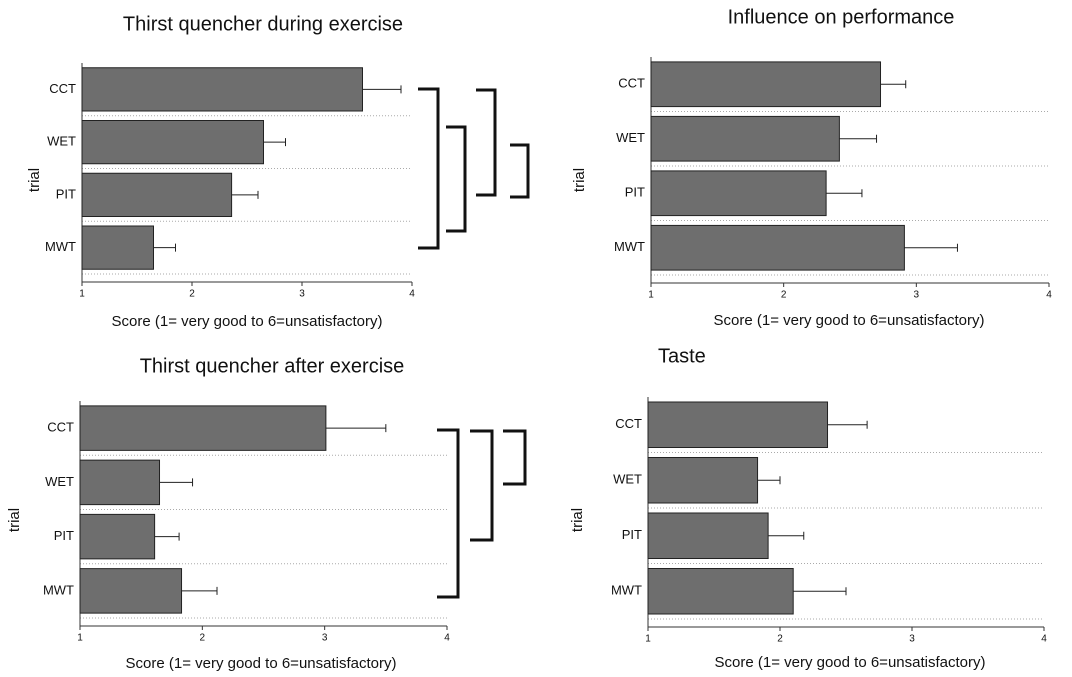  What do you see at coordinates (263, 24) in the screenshot?
I see `chart-title: Thirst quencher during exercise` at bounding box center [263, 24].